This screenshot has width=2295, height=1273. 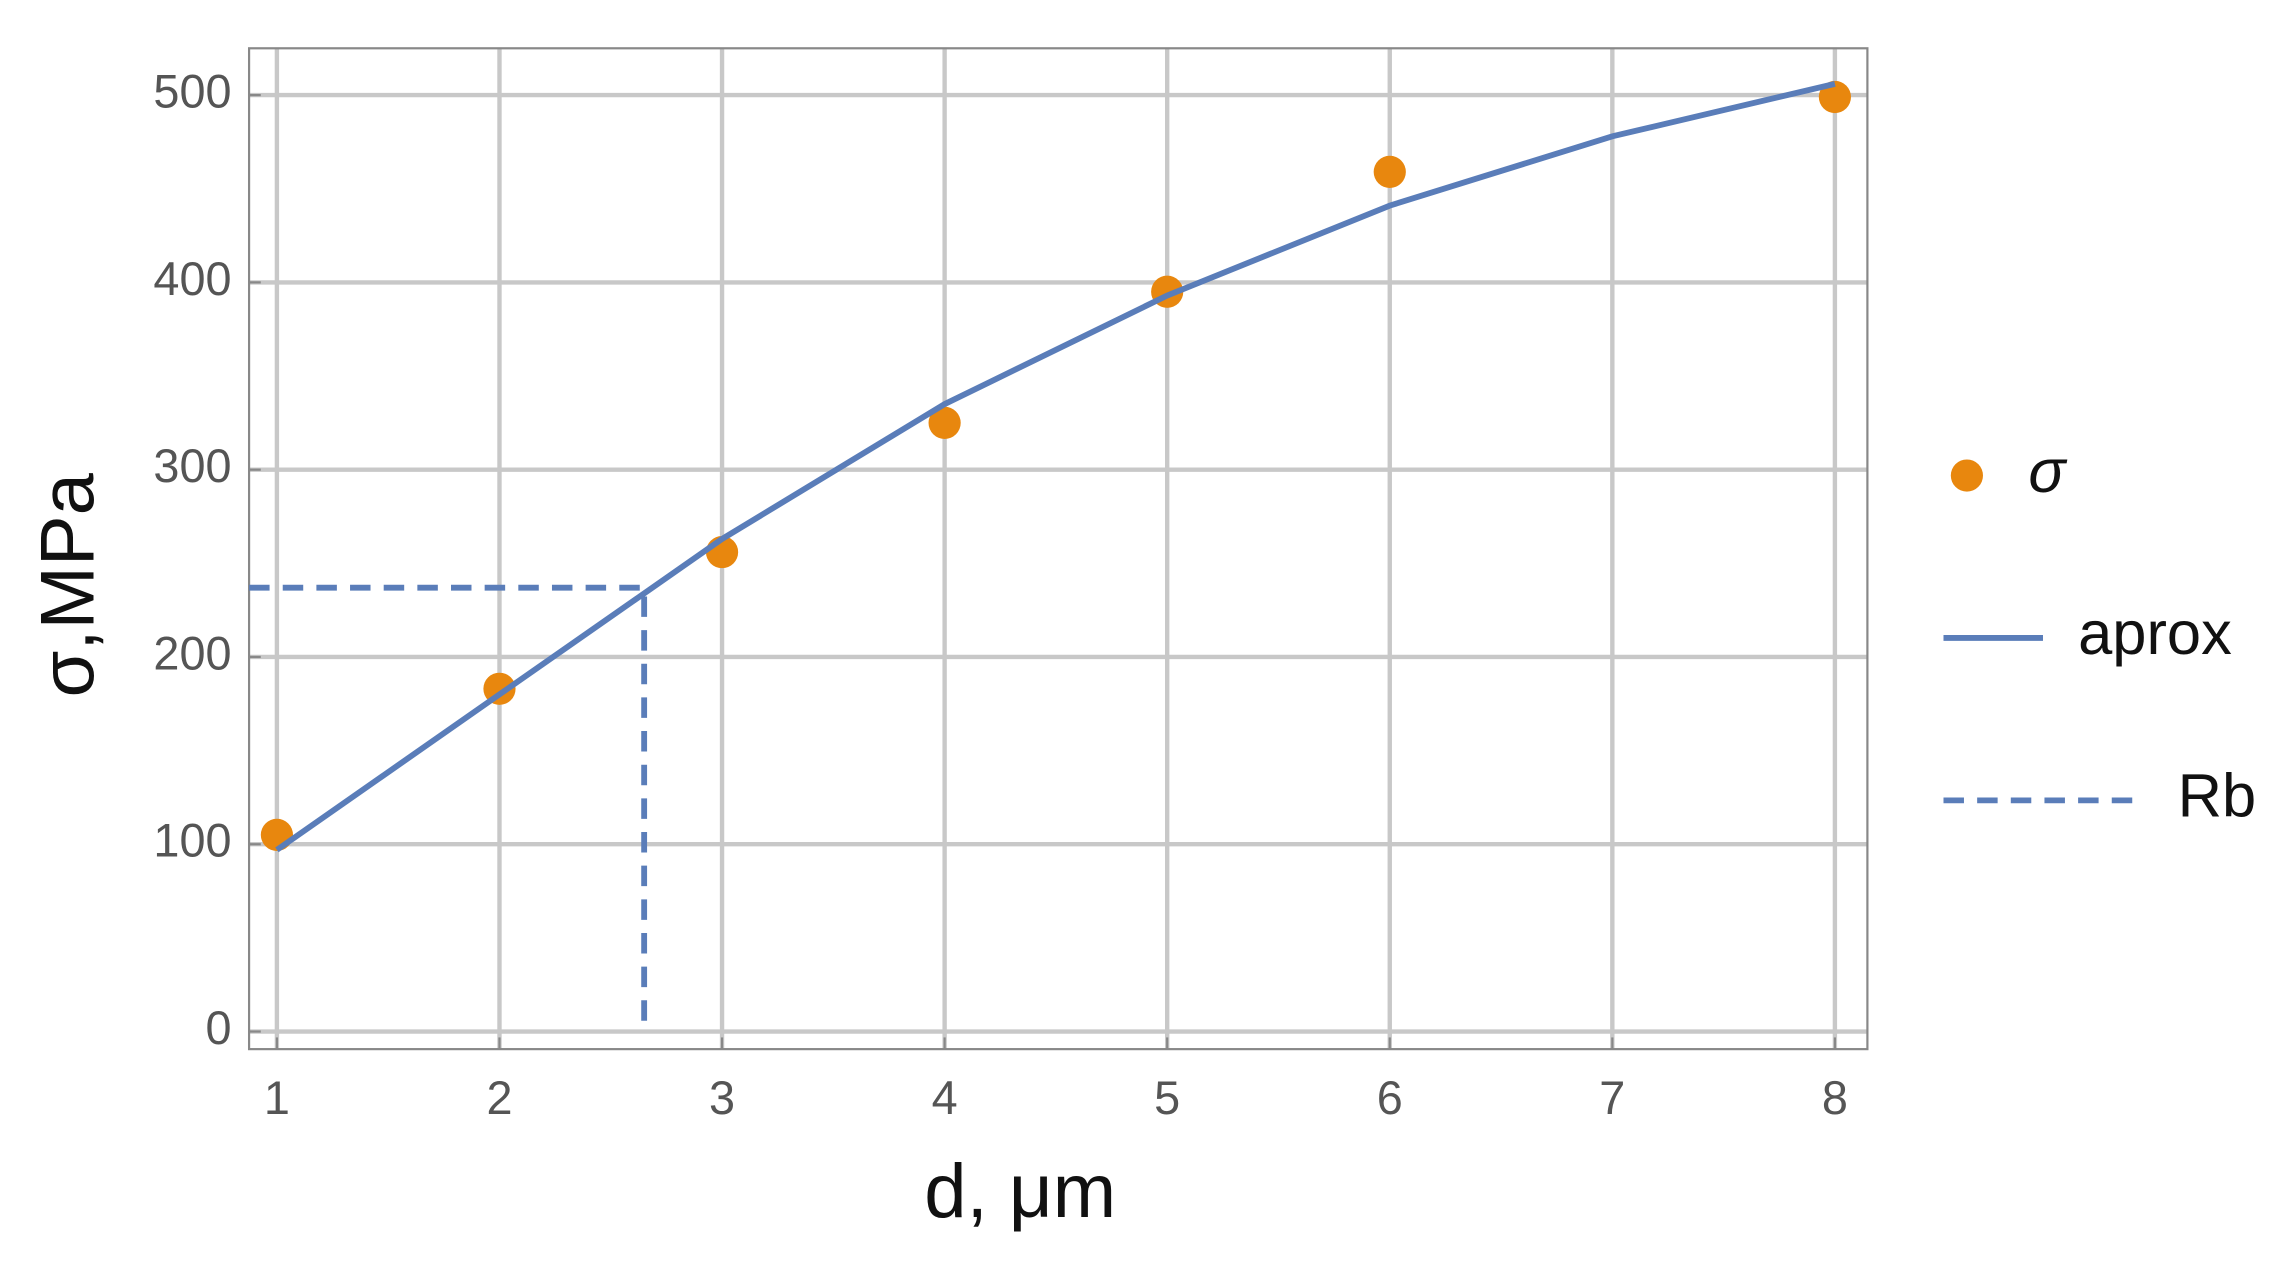 I want to click on x-tick-label: 1, so click(x=277, y=1098).